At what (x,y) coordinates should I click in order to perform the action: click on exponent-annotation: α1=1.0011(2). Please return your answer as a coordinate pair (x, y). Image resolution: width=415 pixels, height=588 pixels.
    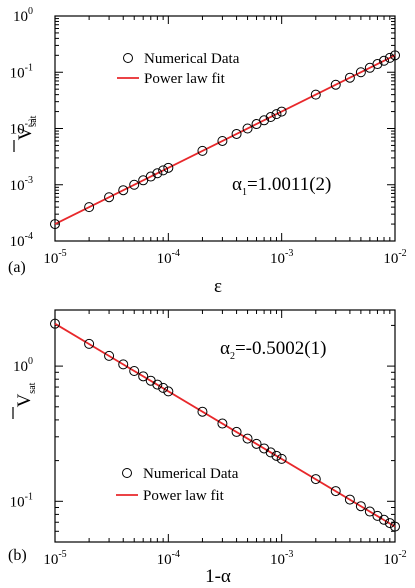
    Looking at the image, I should click on (281, 186).